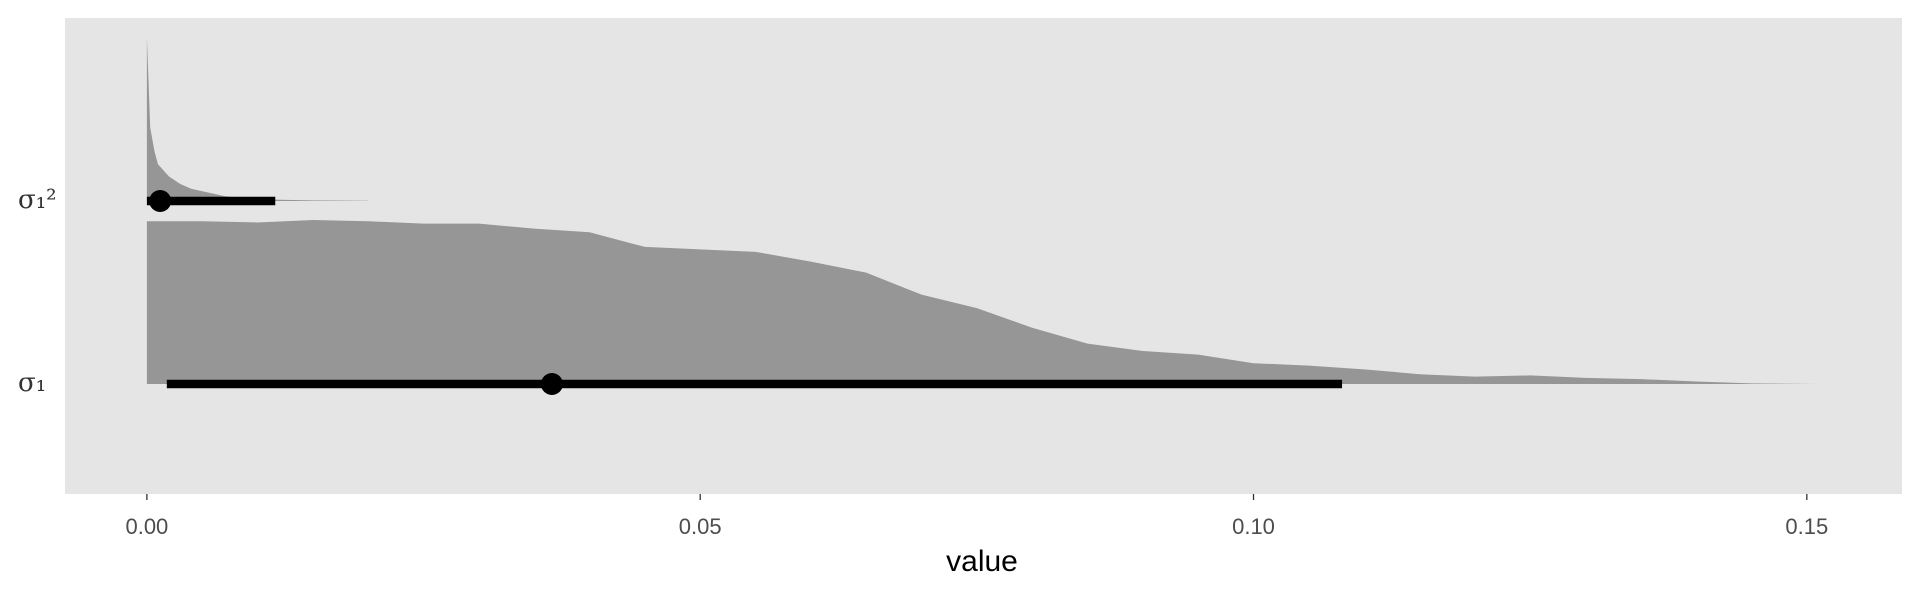 This screenshot has height=600, width=1920. I want to click on x-tick-label: 0.00, so click(146, 526).